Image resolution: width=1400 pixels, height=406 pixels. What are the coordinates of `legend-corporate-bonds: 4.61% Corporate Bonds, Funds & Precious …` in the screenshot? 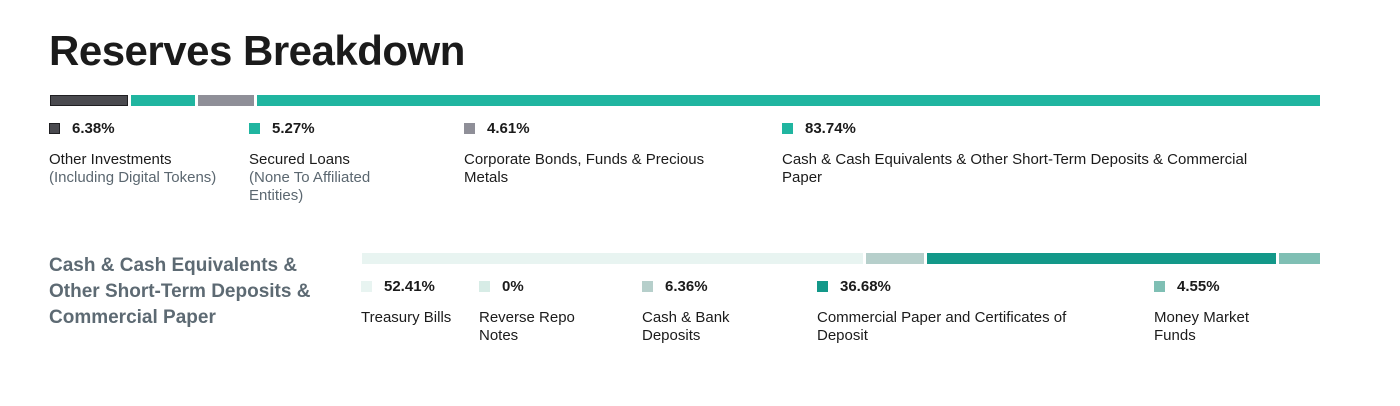 It's located at (599, 153).